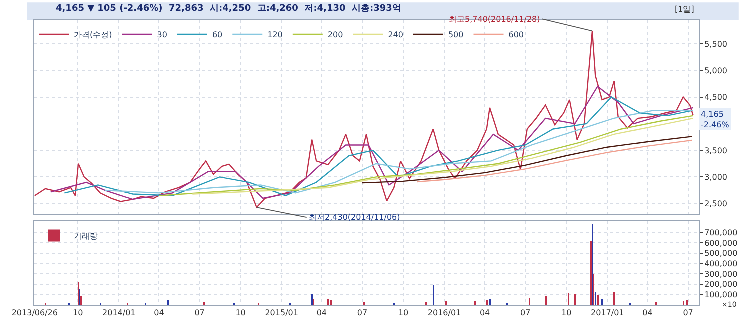  What do you see at coordinates (716, 151) in the screenshot?
I see `y-tick-label: 3,500` at bounding box center [716, 151].